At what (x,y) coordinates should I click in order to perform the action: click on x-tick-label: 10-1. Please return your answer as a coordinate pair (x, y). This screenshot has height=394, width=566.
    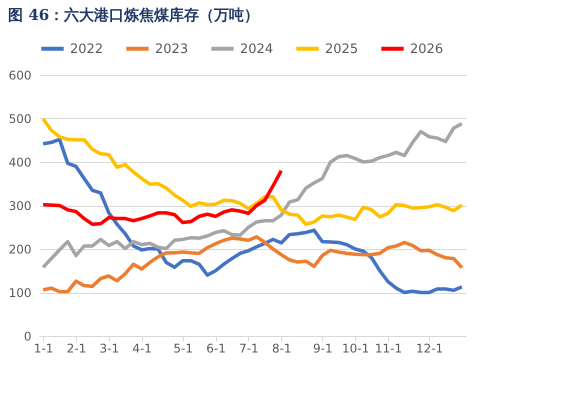
    Looking at the image, I should click on (356, 349).